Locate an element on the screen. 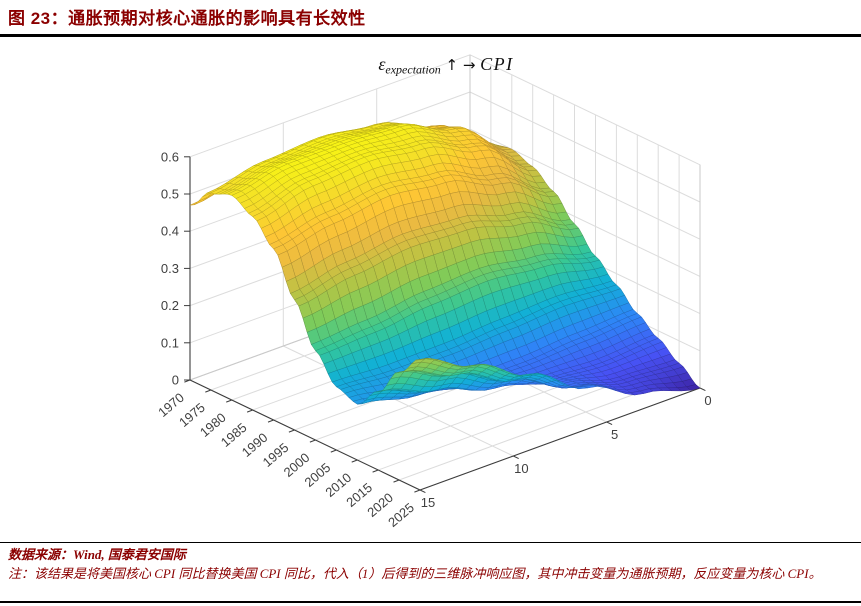 The image size is (861, 606). figure-title: 图 23：通胀预期对核心通胀的影响具有长效性 is located at coordinates (187, 18).